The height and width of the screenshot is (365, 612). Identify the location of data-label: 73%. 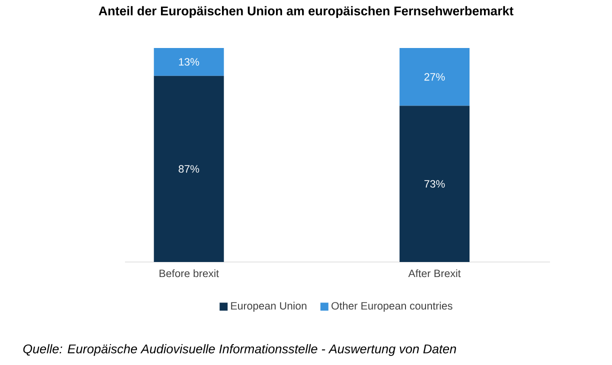
(434, 184).